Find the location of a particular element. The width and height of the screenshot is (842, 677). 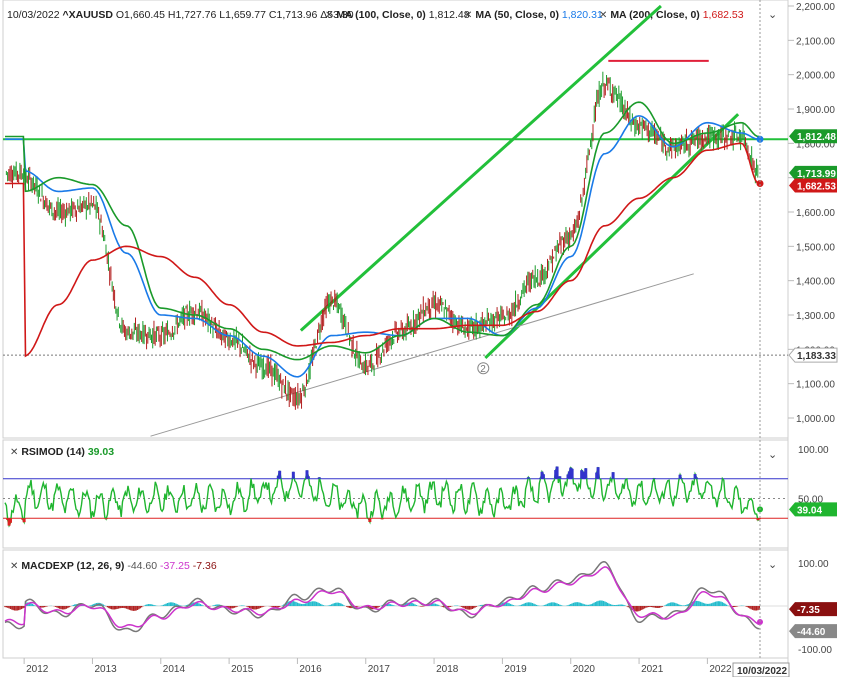

x-tick-label: 2013 is located at coordinates (105, 669).